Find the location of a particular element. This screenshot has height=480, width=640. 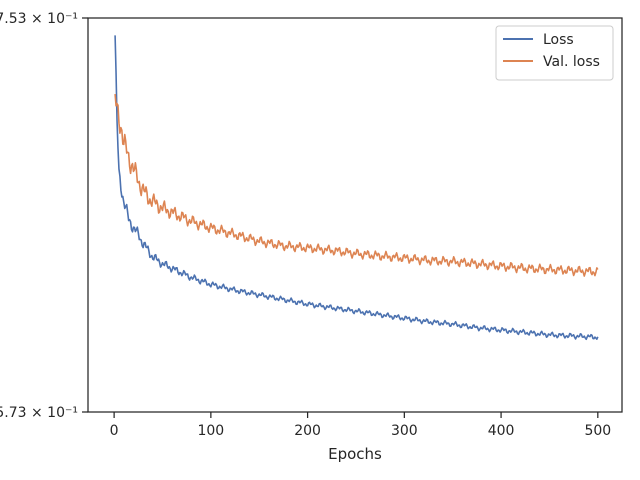

x-tick-label: 500 is located at coordinates (597, 431).